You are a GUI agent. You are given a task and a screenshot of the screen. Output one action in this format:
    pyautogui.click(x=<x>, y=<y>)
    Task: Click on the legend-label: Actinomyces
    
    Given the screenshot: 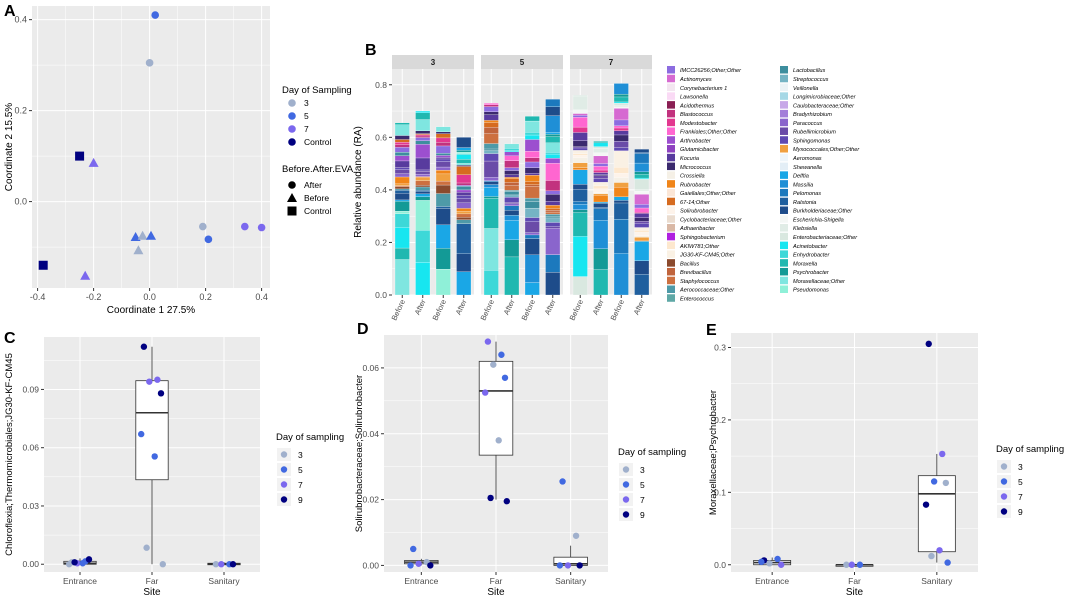 What is the action you would take?
    pyautogui.click(x=695, y=80)
    